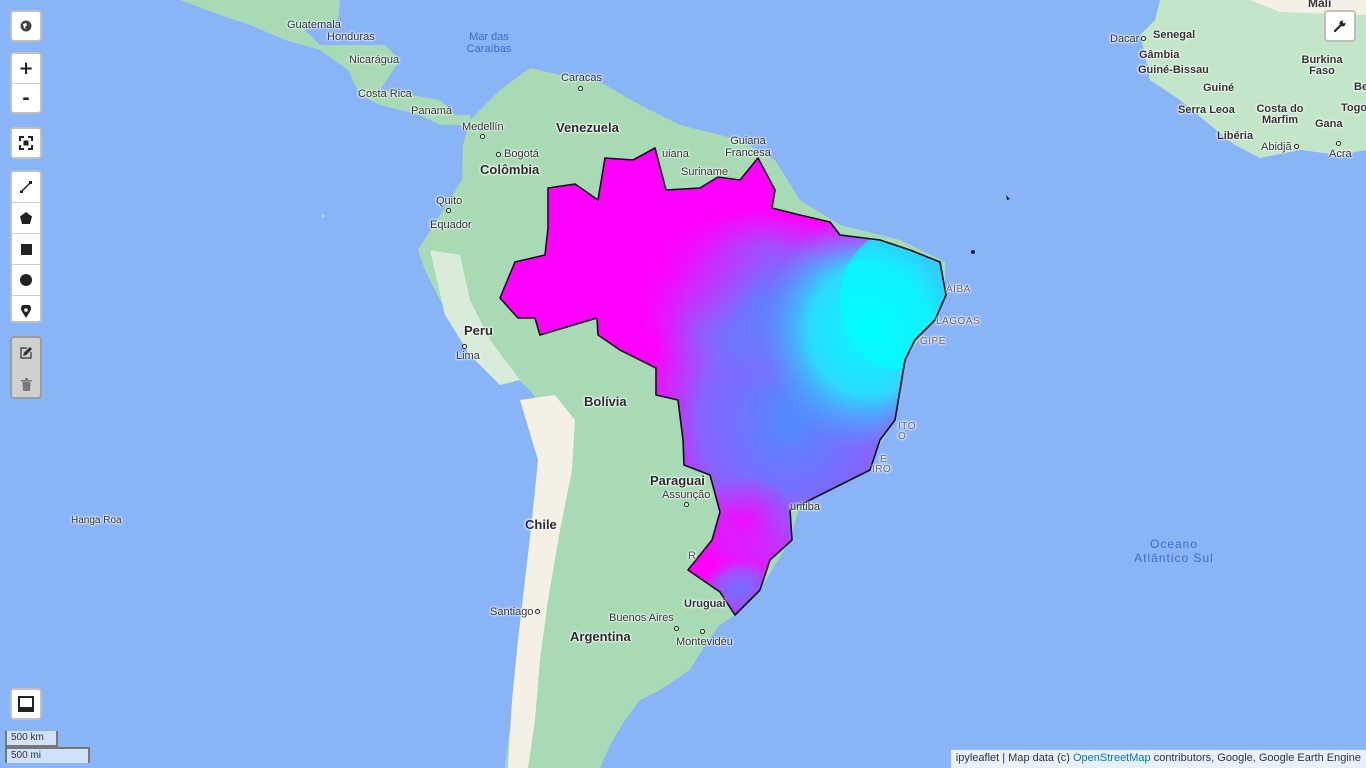 The width and height of the screenshot is (1366, 768). I want to click on polygon-icon, so click(26, 218).